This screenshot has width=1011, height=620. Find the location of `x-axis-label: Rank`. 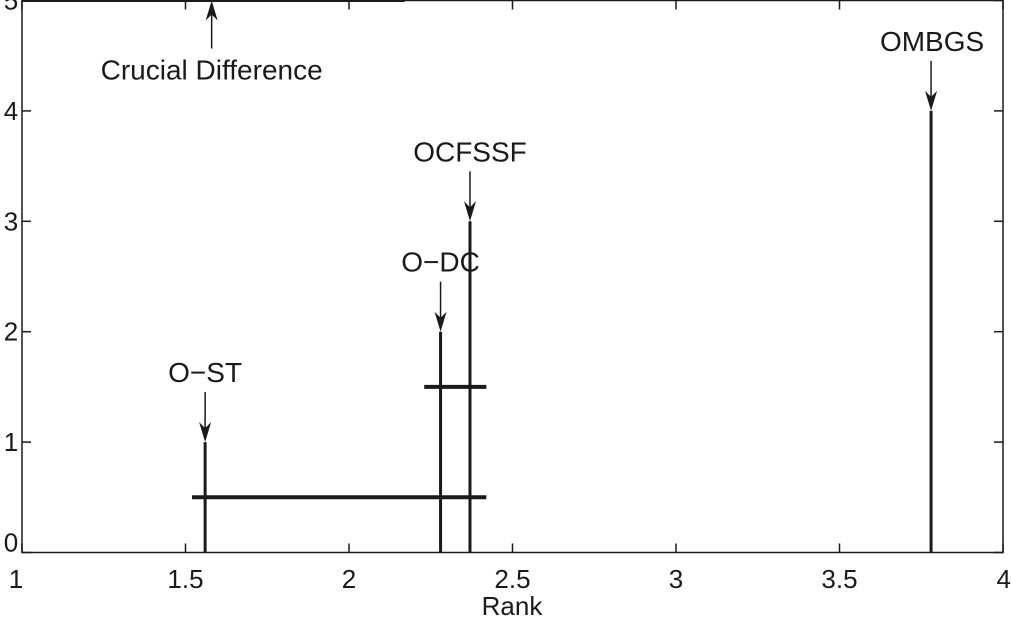

x-axis-label: Rank is located at coordinates (513, 605).